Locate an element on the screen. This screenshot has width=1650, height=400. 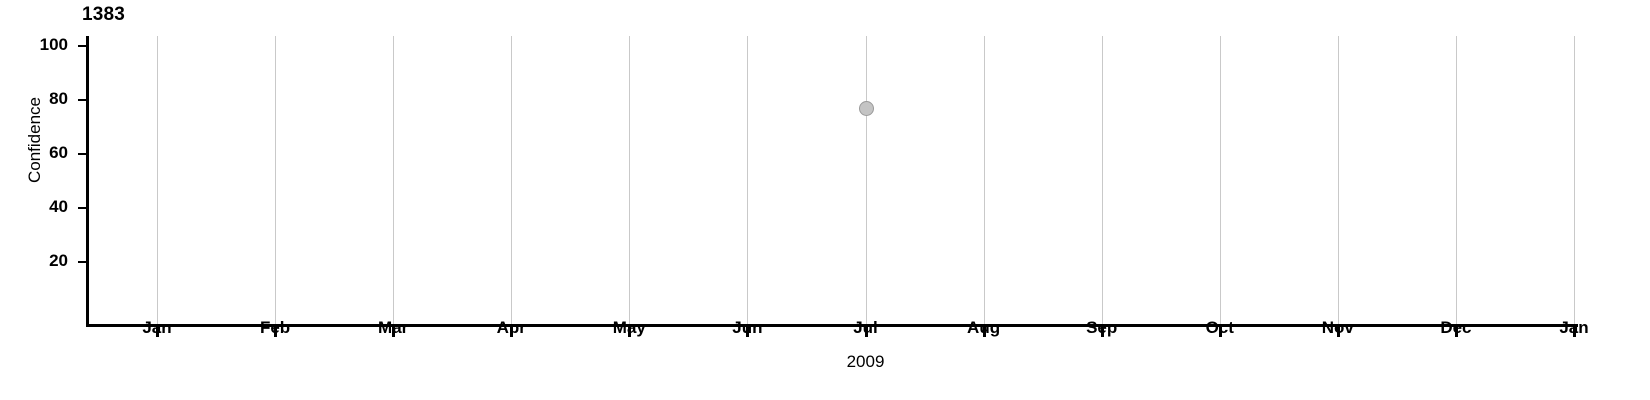
x-axis-line is located at coordinates (832, 325).